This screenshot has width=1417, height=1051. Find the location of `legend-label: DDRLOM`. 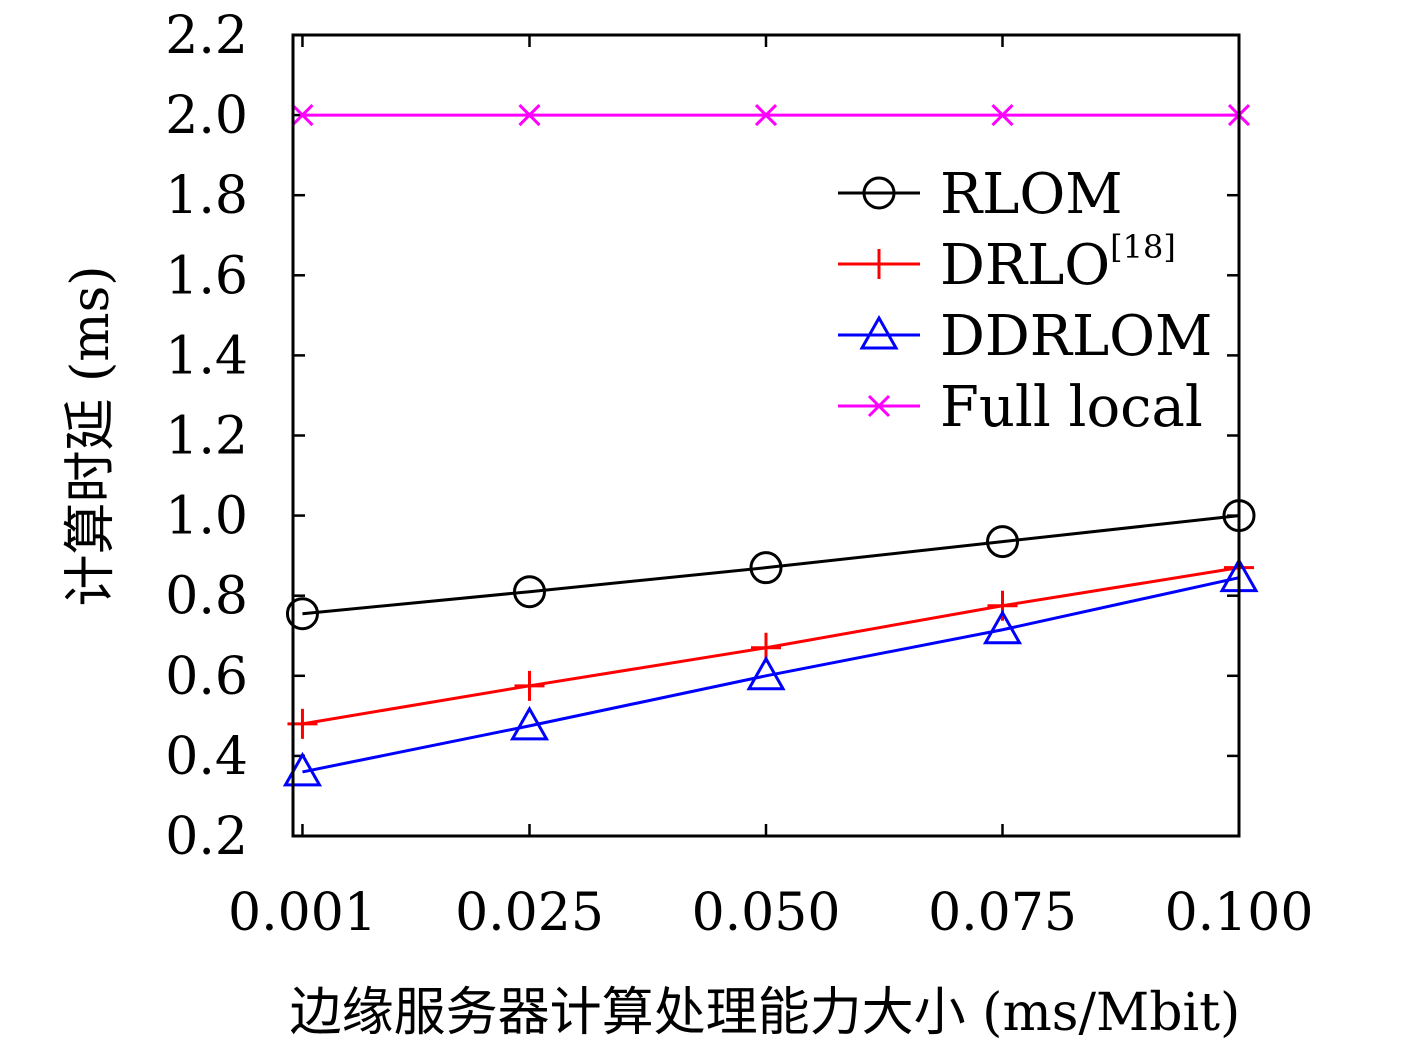

legend-label: DDRLOM is located at coordinates (1076, 336).